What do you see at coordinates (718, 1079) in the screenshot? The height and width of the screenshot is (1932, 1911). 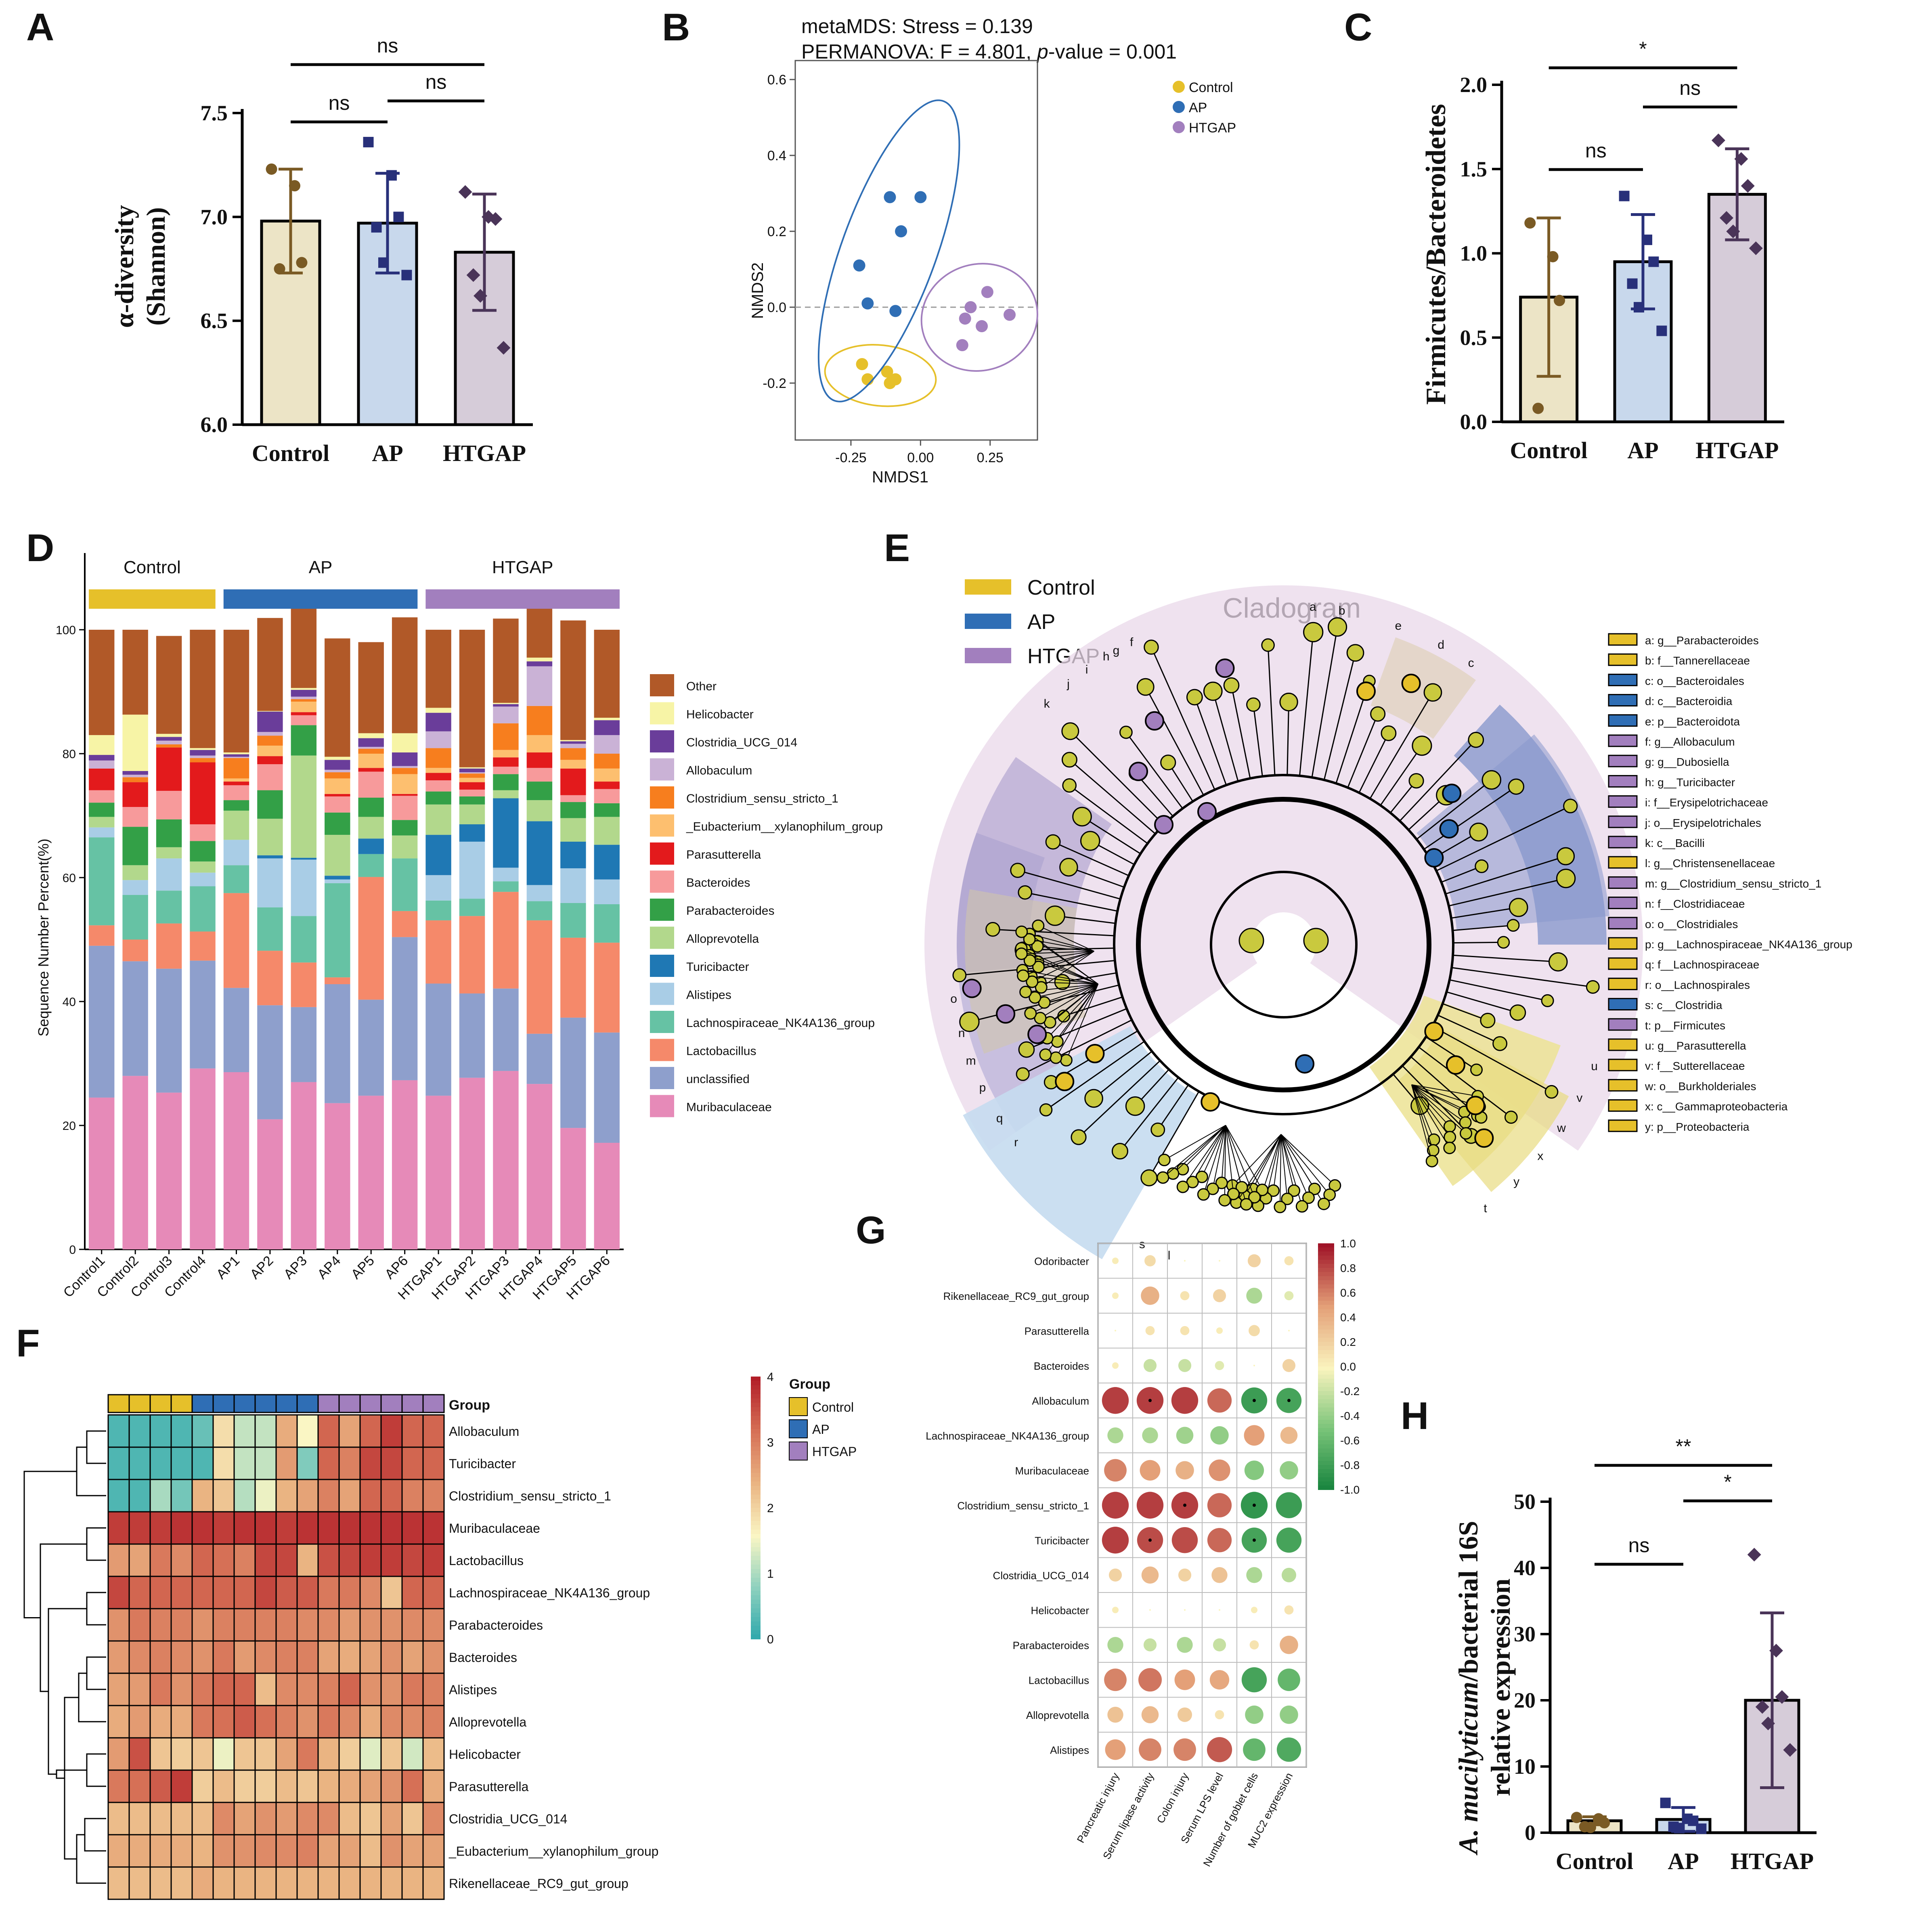 I see `legend-label-unclassified: unclassified` at bounding box center [718, 1079].